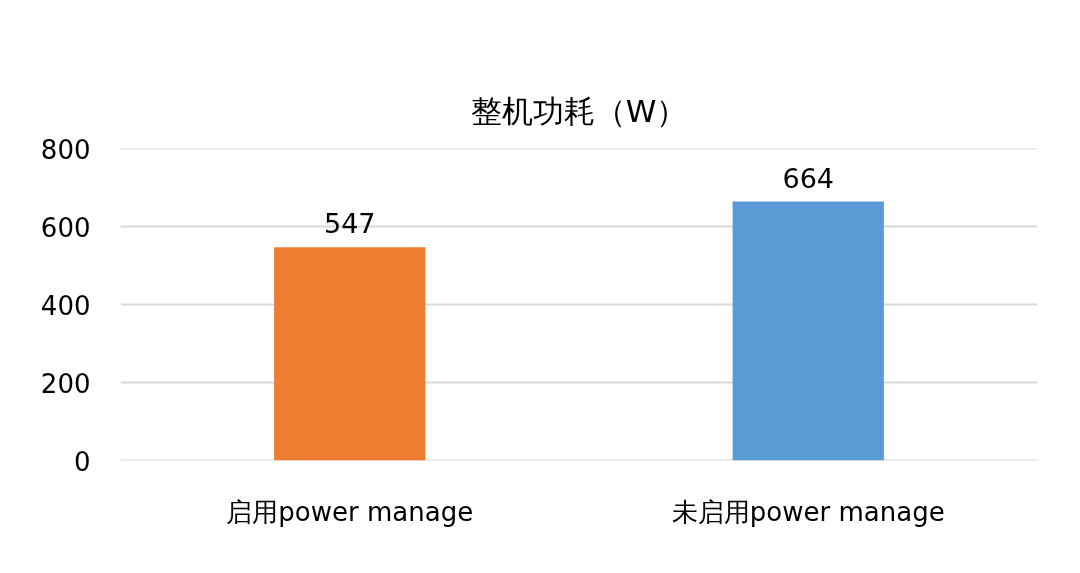 This screenshot has height=573, width=1080. Describe the element at coordinates (65, 149) in the screenshot. I see `y-tick-label: 800` at that location.